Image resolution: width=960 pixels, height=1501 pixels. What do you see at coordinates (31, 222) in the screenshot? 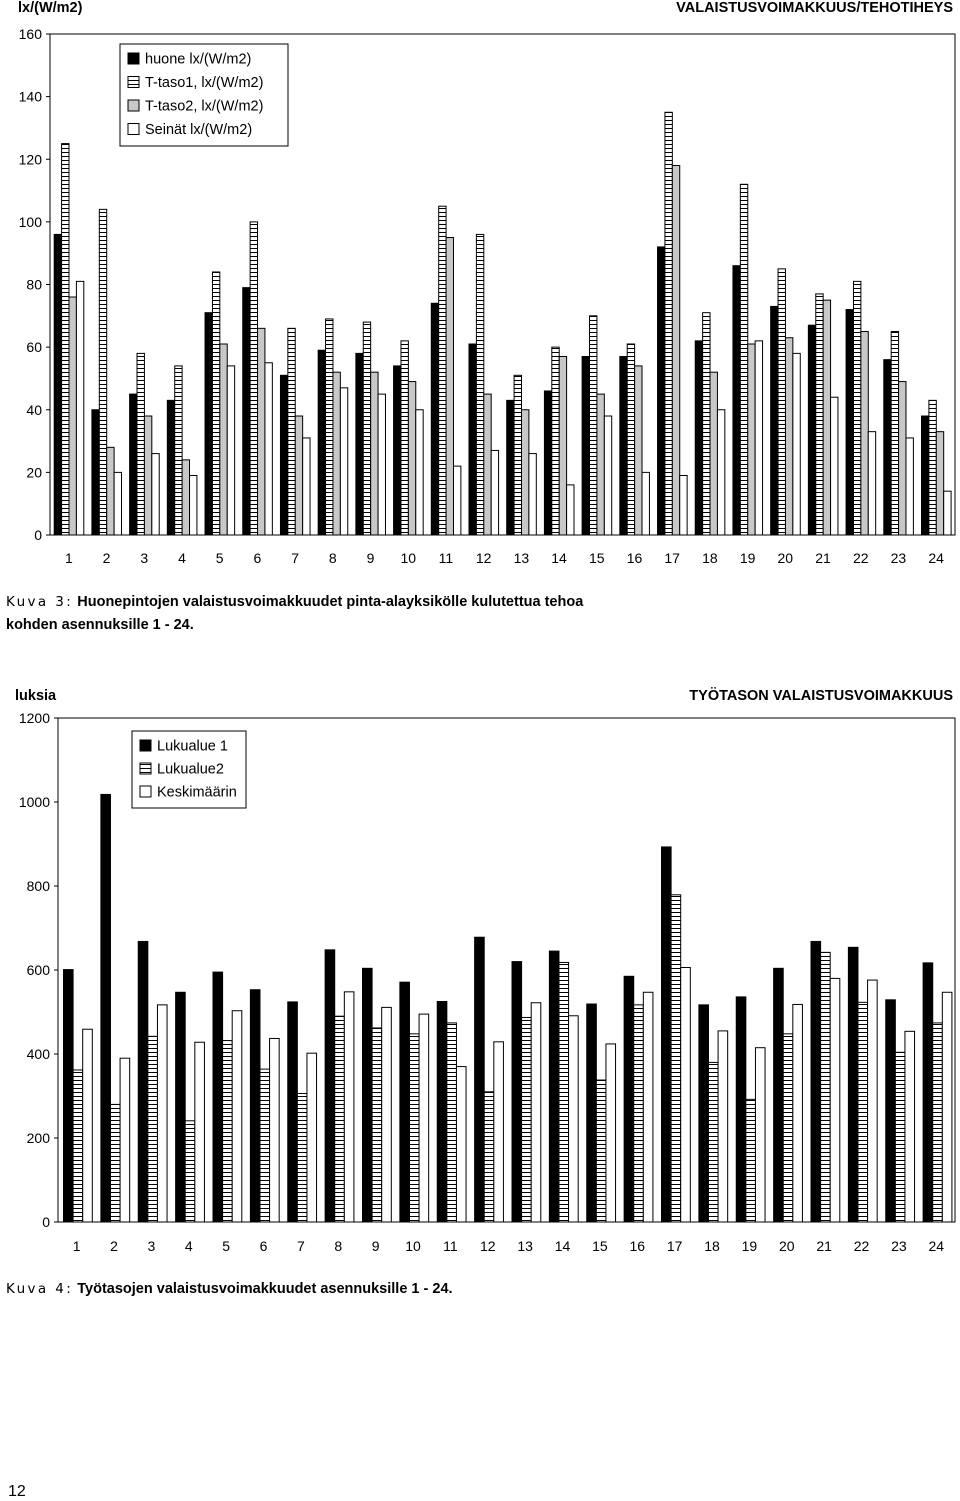
I see `y-tick-label: 100` at bounding box center [31, 222].